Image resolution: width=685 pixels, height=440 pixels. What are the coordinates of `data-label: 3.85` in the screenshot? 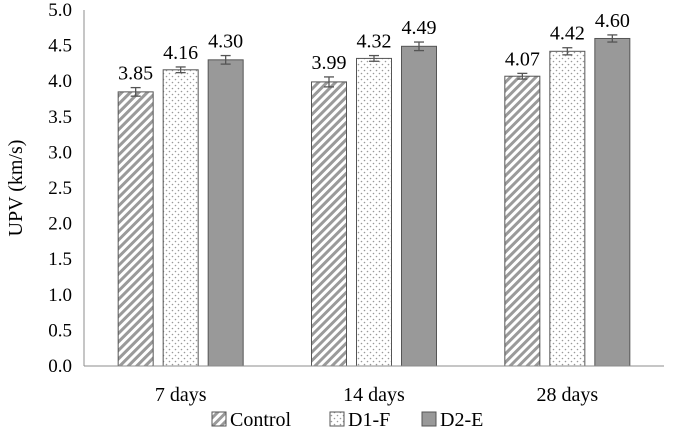 It's located at (135, 74).